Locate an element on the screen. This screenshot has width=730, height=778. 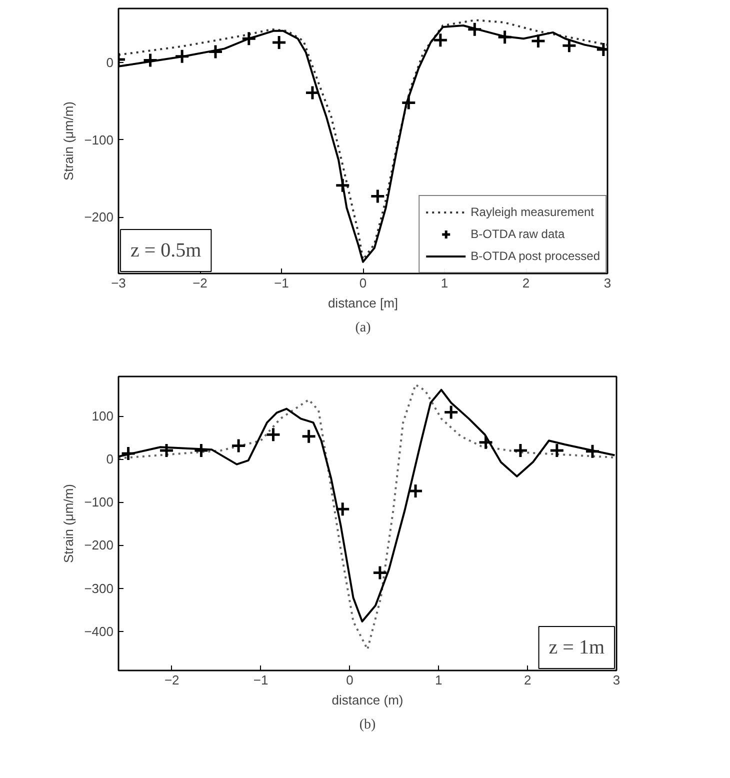
x-tick-label: −3 is located at coordinates (118, 283).